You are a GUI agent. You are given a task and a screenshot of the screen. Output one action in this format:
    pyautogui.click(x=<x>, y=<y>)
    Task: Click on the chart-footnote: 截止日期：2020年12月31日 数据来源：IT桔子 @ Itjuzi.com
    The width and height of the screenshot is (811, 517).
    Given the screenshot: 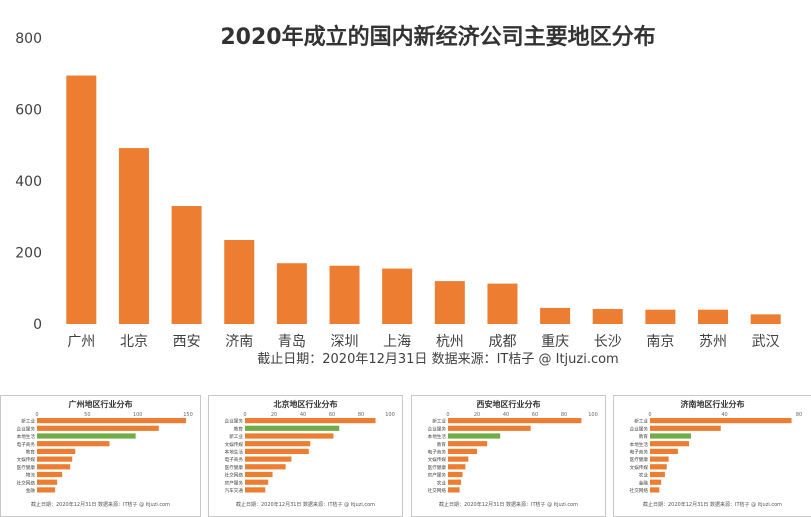 What is the action you would take?
    pyautogui.click(x=437, y=359)
    